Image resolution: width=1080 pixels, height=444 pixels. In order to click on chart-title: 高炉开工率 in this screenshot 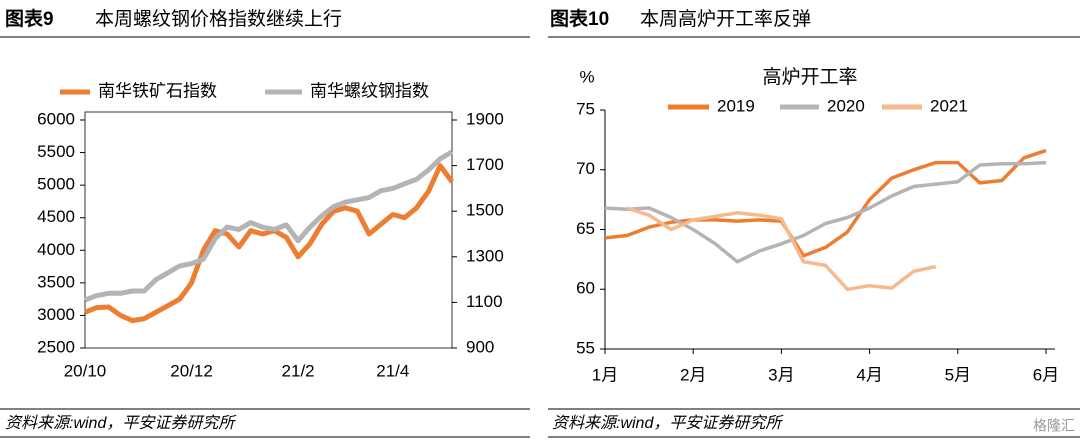, I will do `click(809, 77)`.